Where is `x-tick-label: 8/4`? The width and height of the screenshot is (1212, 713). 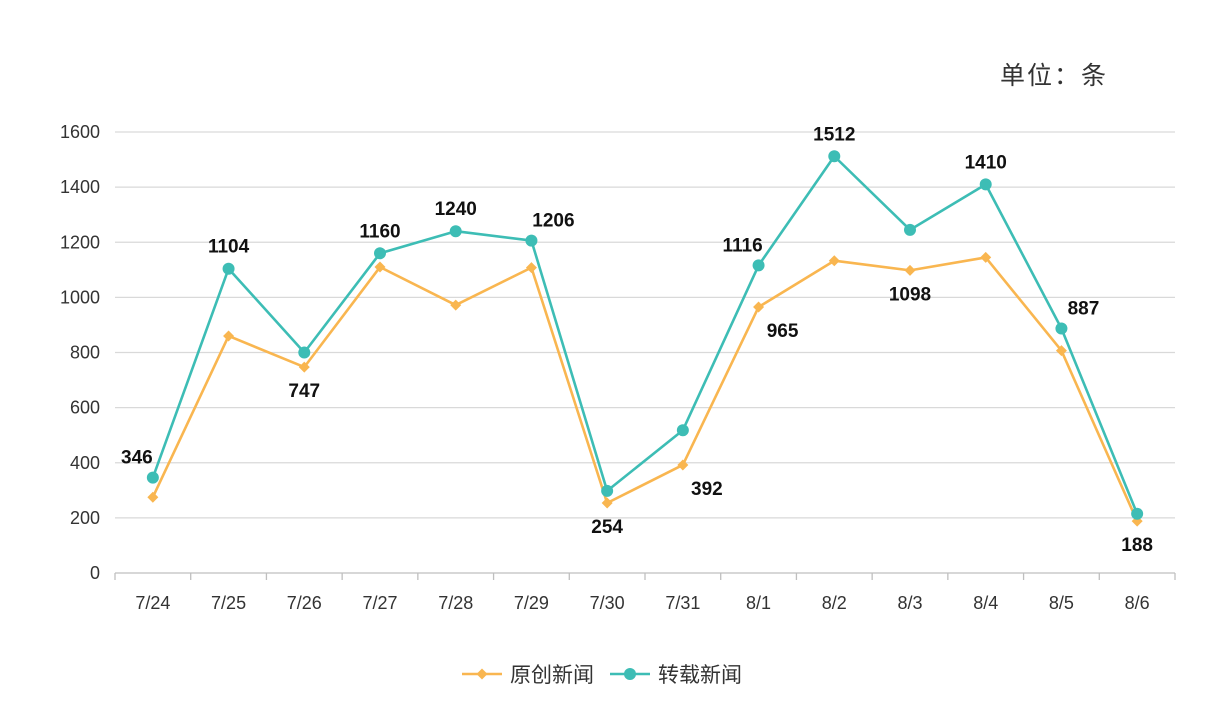 x-tick-label: 8/4 is located at coordinates (985, 603).